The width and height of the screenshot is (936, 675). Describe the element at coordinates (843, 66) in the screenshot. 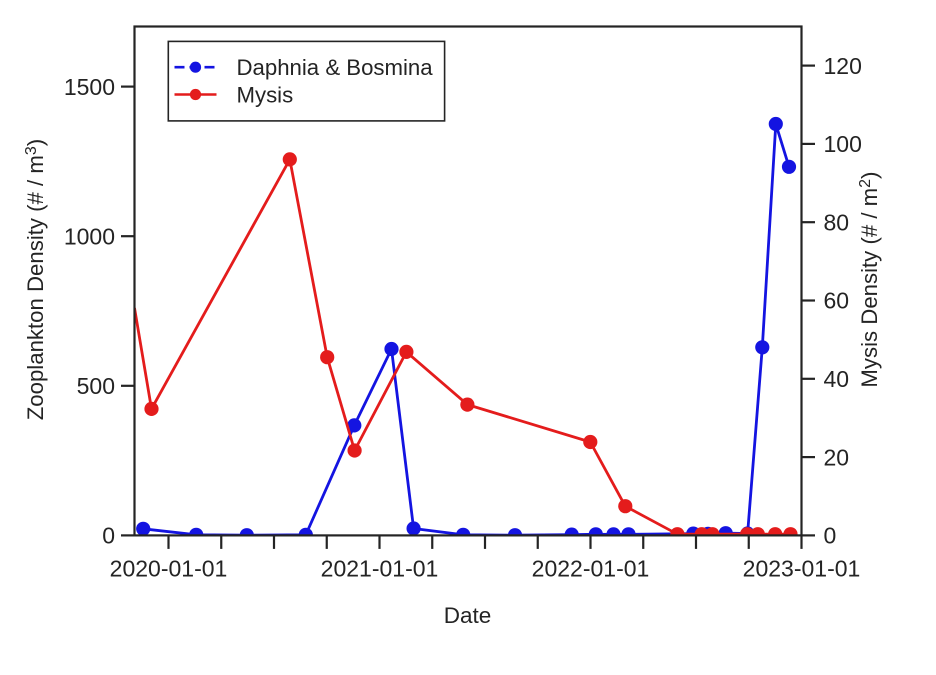

I see `svg-text: 120` at that location.